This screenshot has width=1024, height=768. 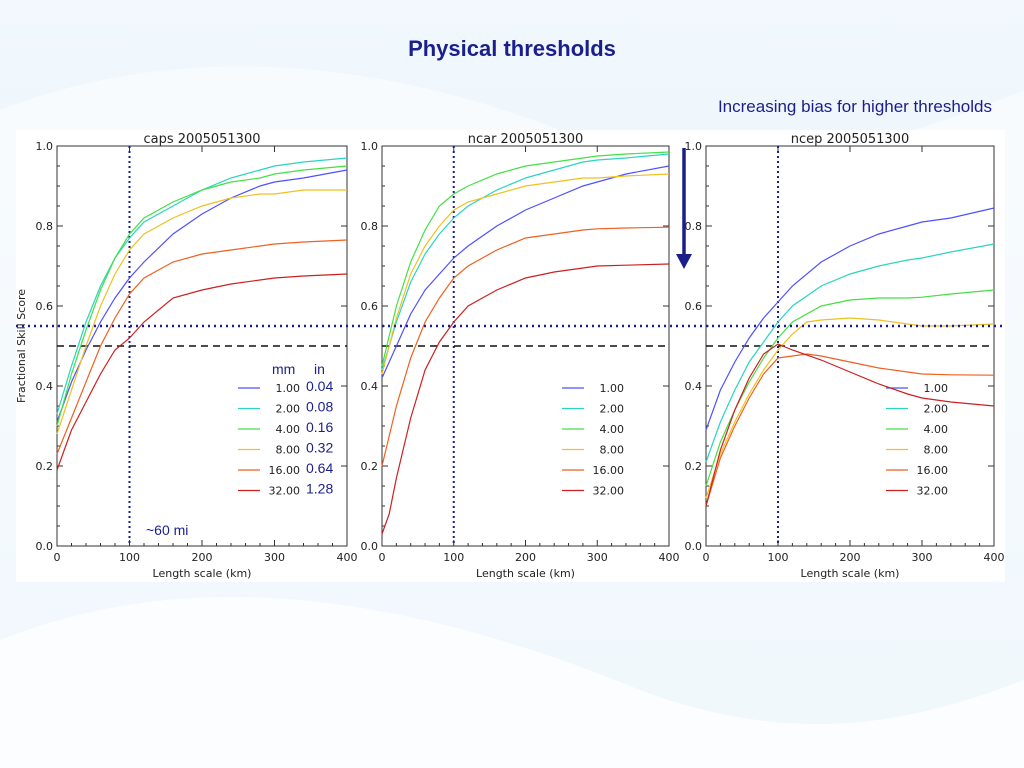 What do you see at coordinates (684, 208) in the screenshot?
I see `down-arrow-icon` at bounding box center [684, 208].